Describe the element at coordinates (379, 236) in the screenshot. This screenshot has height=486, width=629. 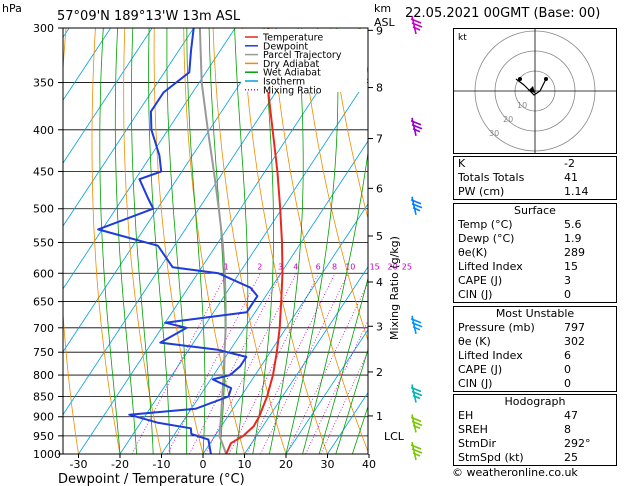
I see `km-tick-label: 5` at that location.